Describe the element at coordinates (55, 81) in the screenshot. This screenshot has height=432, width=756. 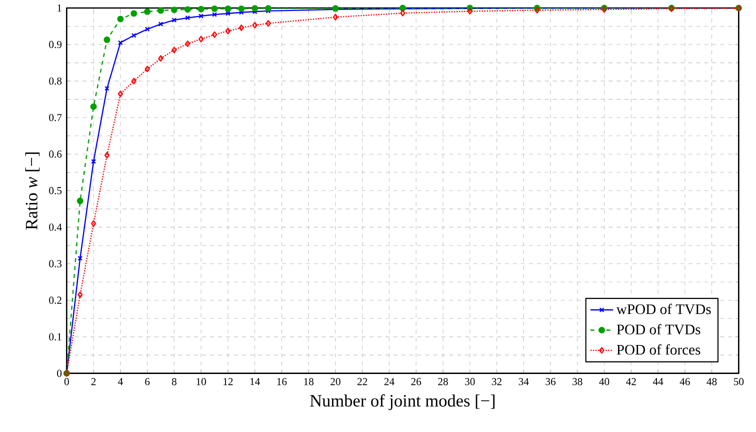
I see `y-tick-label: 0.8` at that location.